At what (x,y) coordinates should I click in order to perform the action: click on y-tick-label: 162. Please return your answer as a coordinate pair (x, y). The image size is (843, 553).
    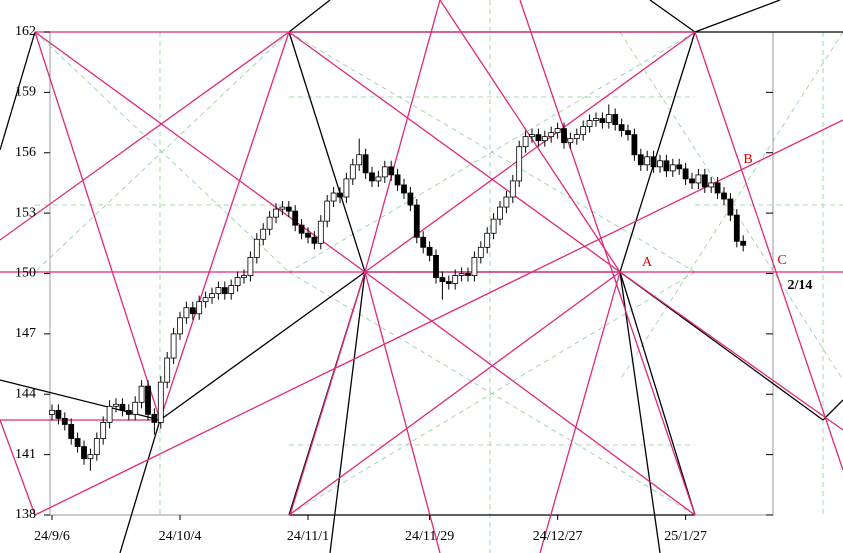
    Looking at the image, I should click on (25, 31).